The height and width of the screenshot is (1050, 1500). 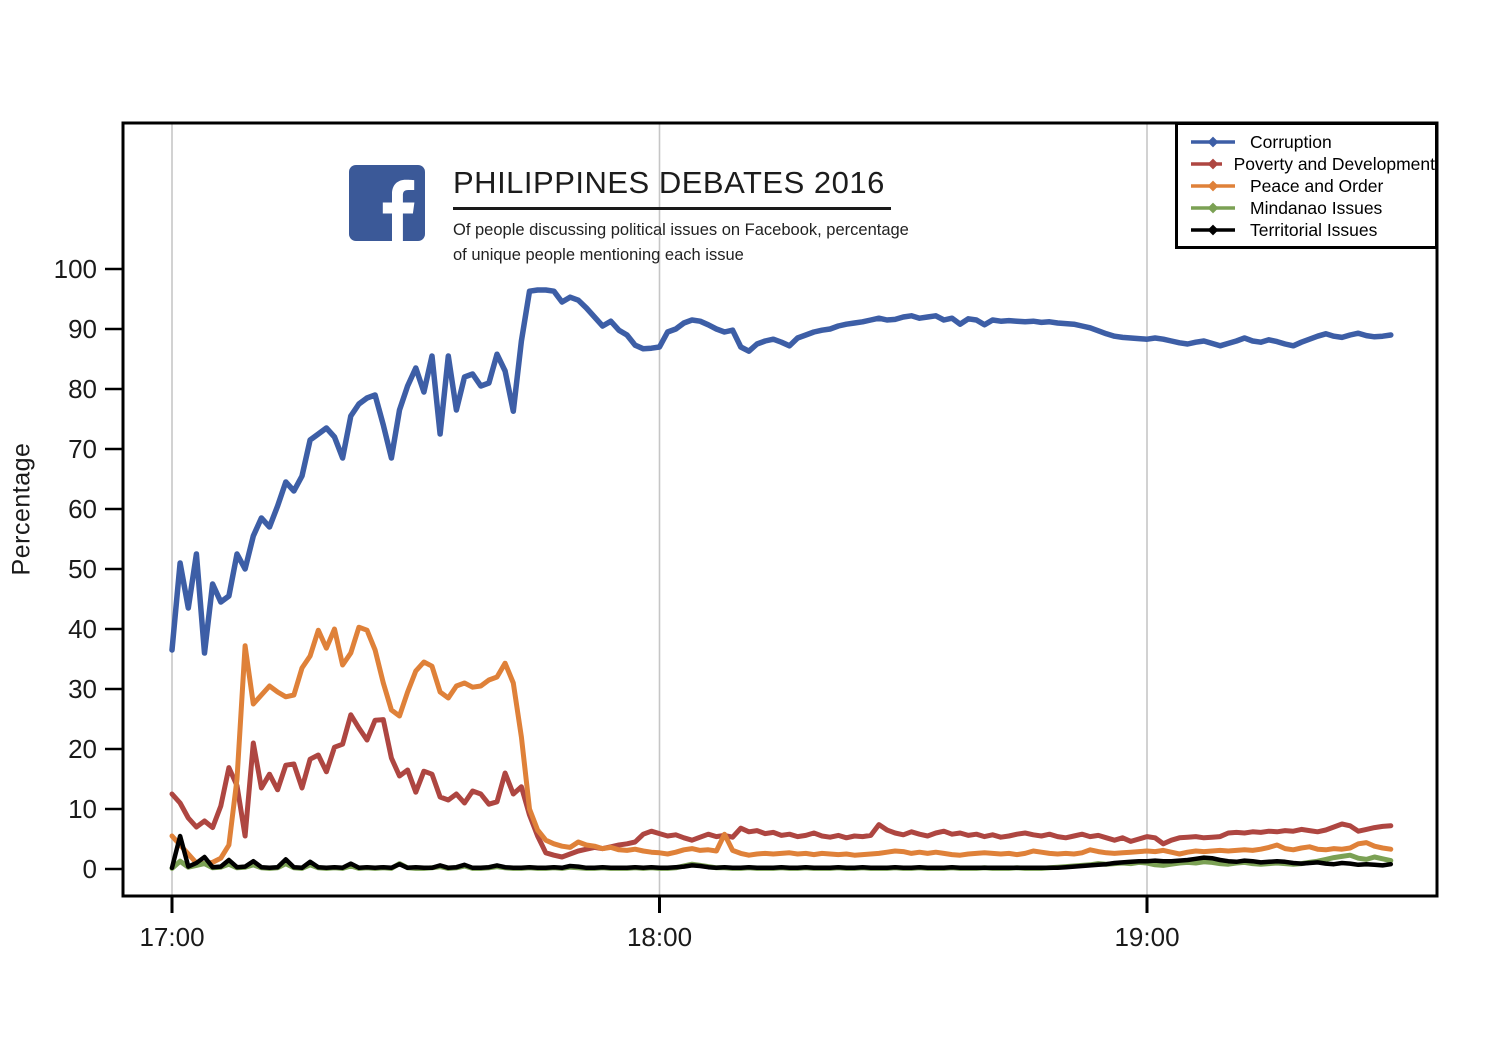 I want to click on legend-label-peace-and-order: Peace and Order, so click(x=1317, y=185).